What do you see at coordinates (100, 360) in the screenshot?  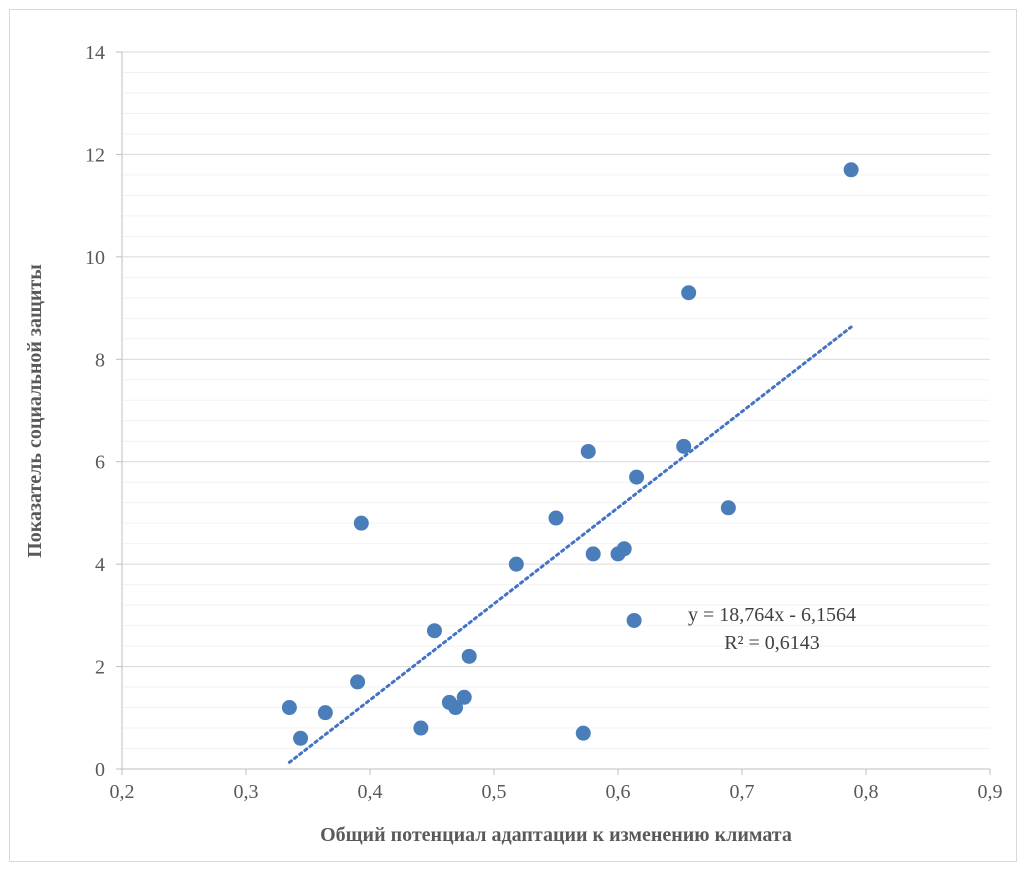 I see `y-tick-label: 8` at bounding box center [100, 360].